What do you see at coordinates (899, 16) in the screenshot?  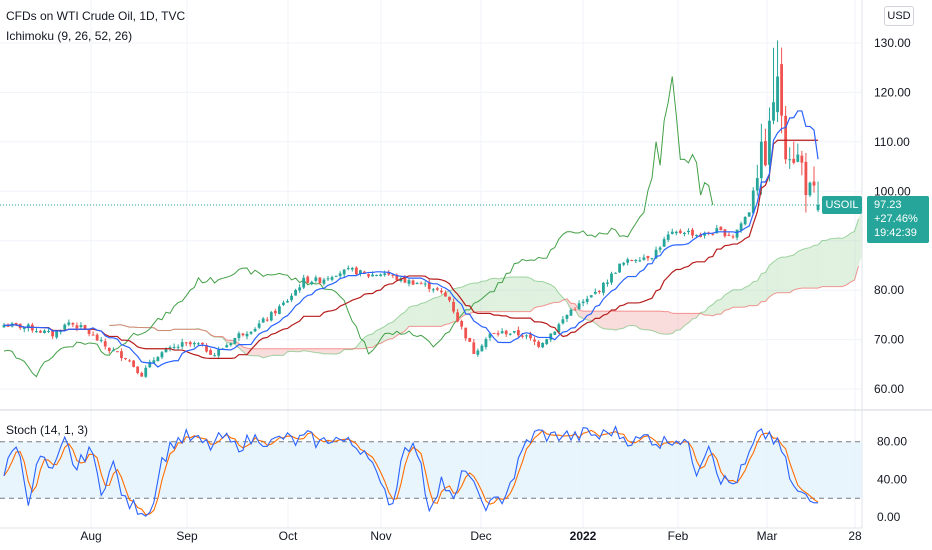 I see `currency-button: USD` at bounding box center [899, 16].